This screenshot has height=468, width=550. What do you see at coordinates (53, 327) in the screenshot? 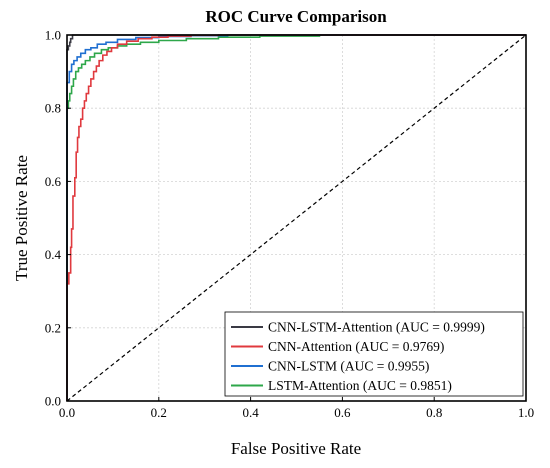
I see `y-tick-label: 0.2` at bounding box center [53, 327].